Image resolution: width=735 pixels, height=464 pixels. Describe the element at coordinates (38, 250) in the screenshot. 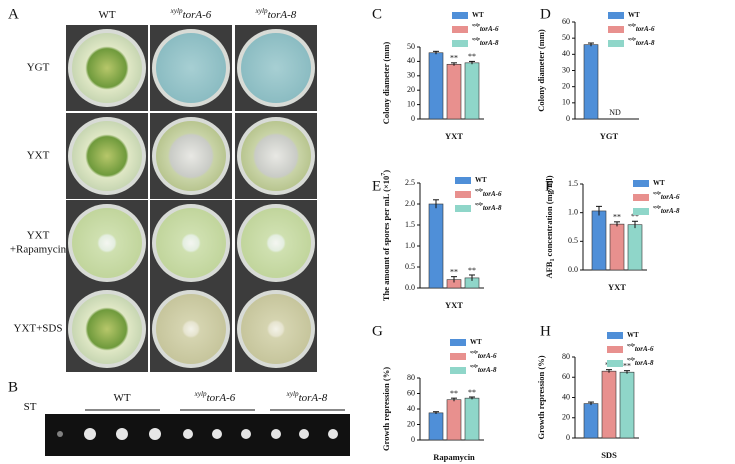

I see `row-label: +Rapamycin` at that location.